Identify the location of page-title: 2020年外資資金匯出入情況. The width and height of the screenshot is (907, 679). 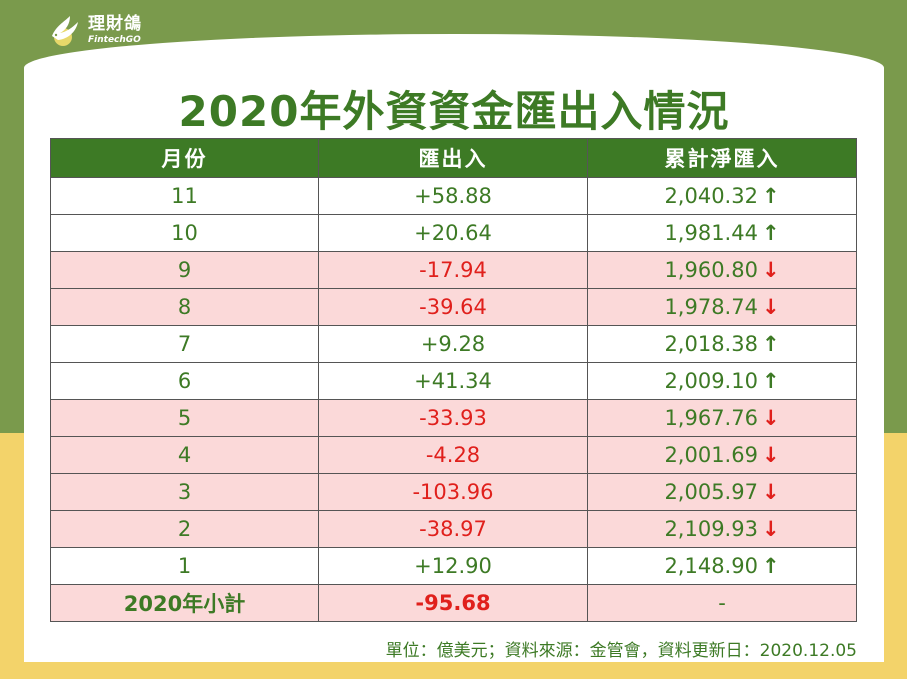
(454, 111).